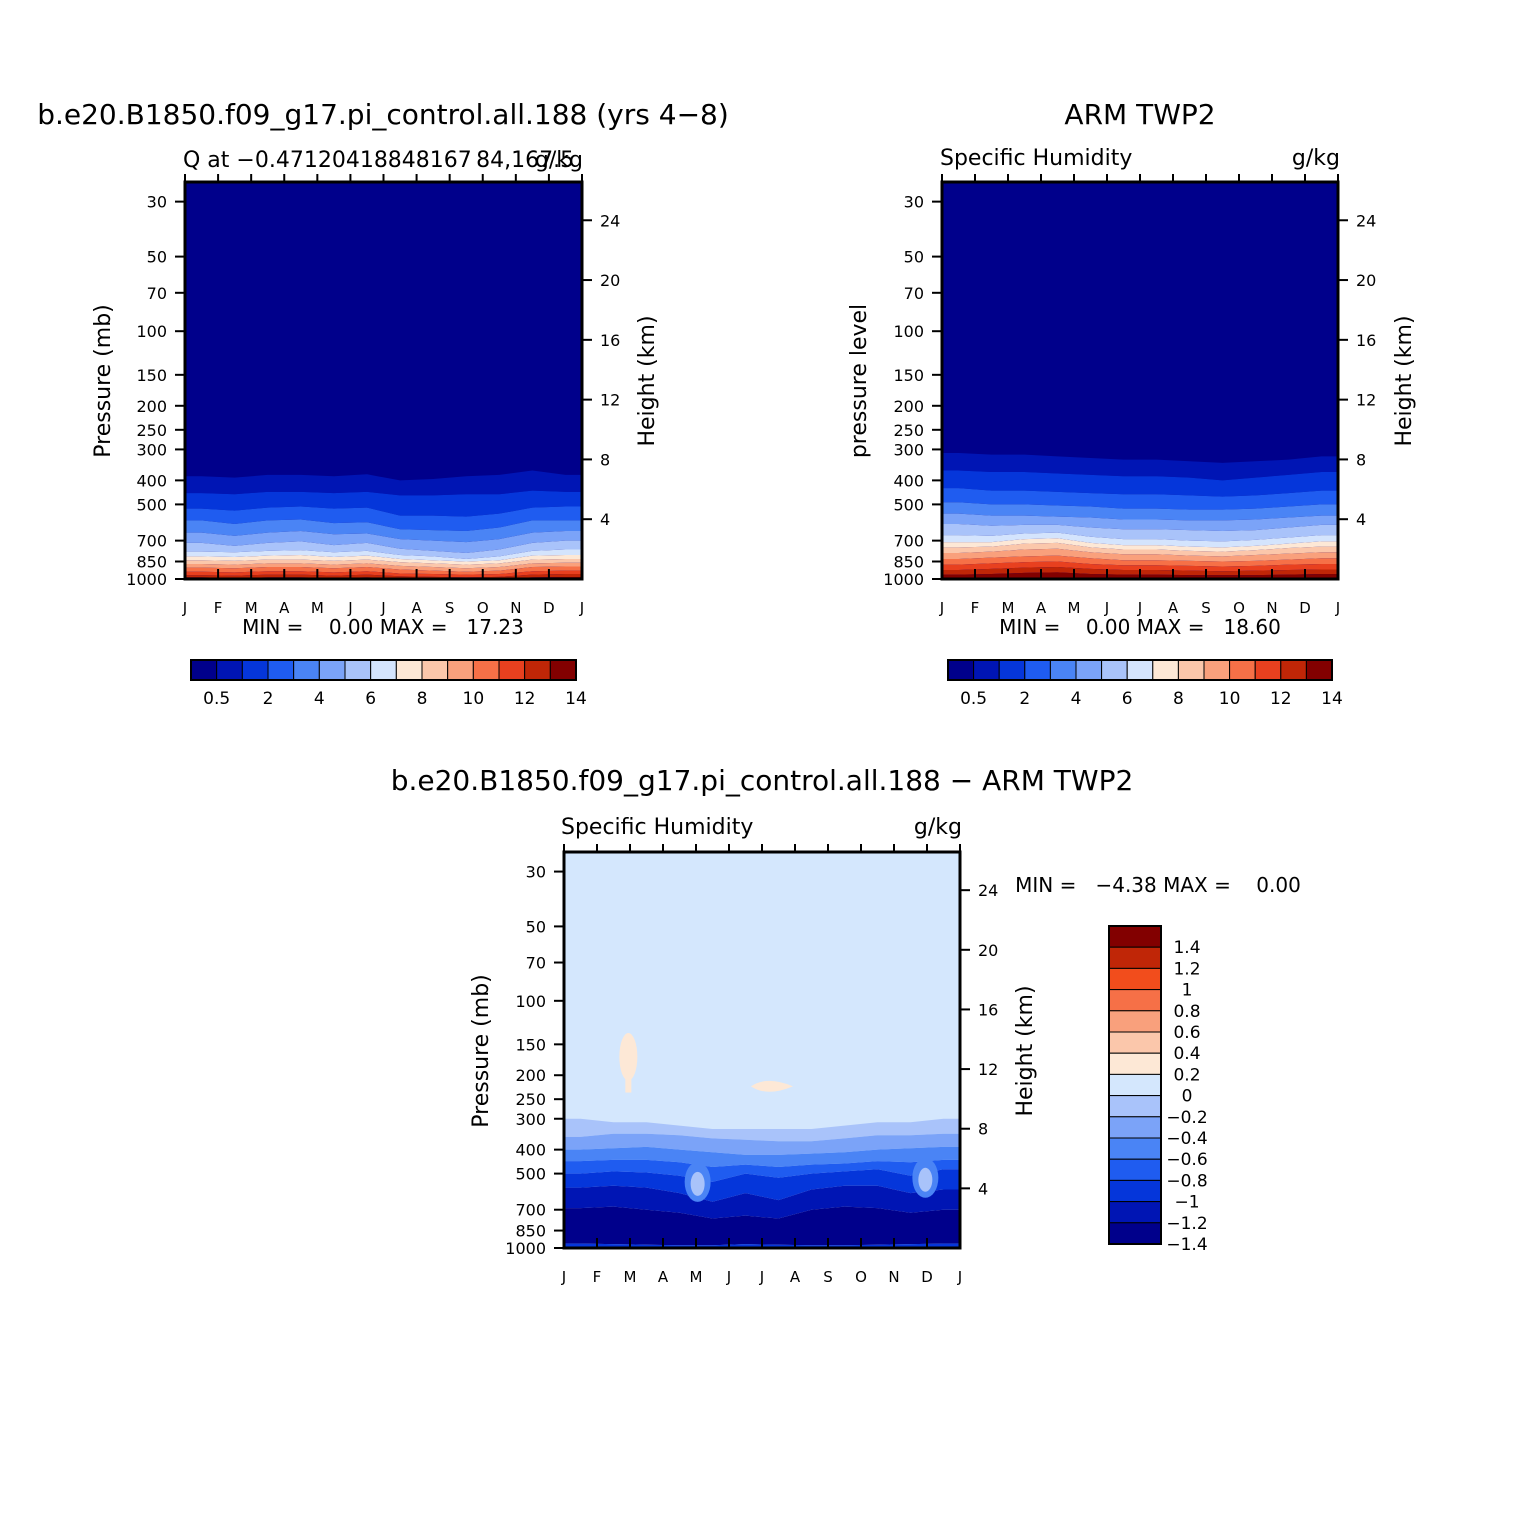 The width and height of the screenshot is (1524, 1528). I want to click on panel-obs-contours, so click(1140, 380).